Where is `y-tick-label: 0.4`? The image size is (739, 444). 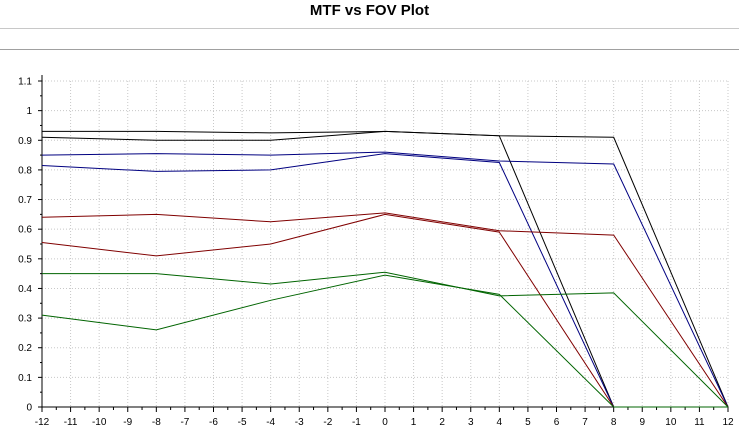 y-tick-label: 0.4 is located at coordinates (25, 289).